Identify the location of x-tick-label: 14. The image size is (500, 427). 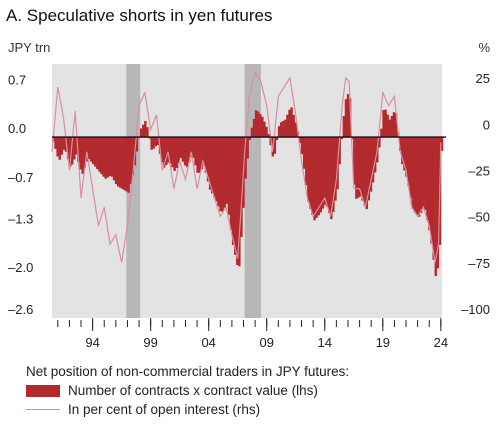
(325, 342).